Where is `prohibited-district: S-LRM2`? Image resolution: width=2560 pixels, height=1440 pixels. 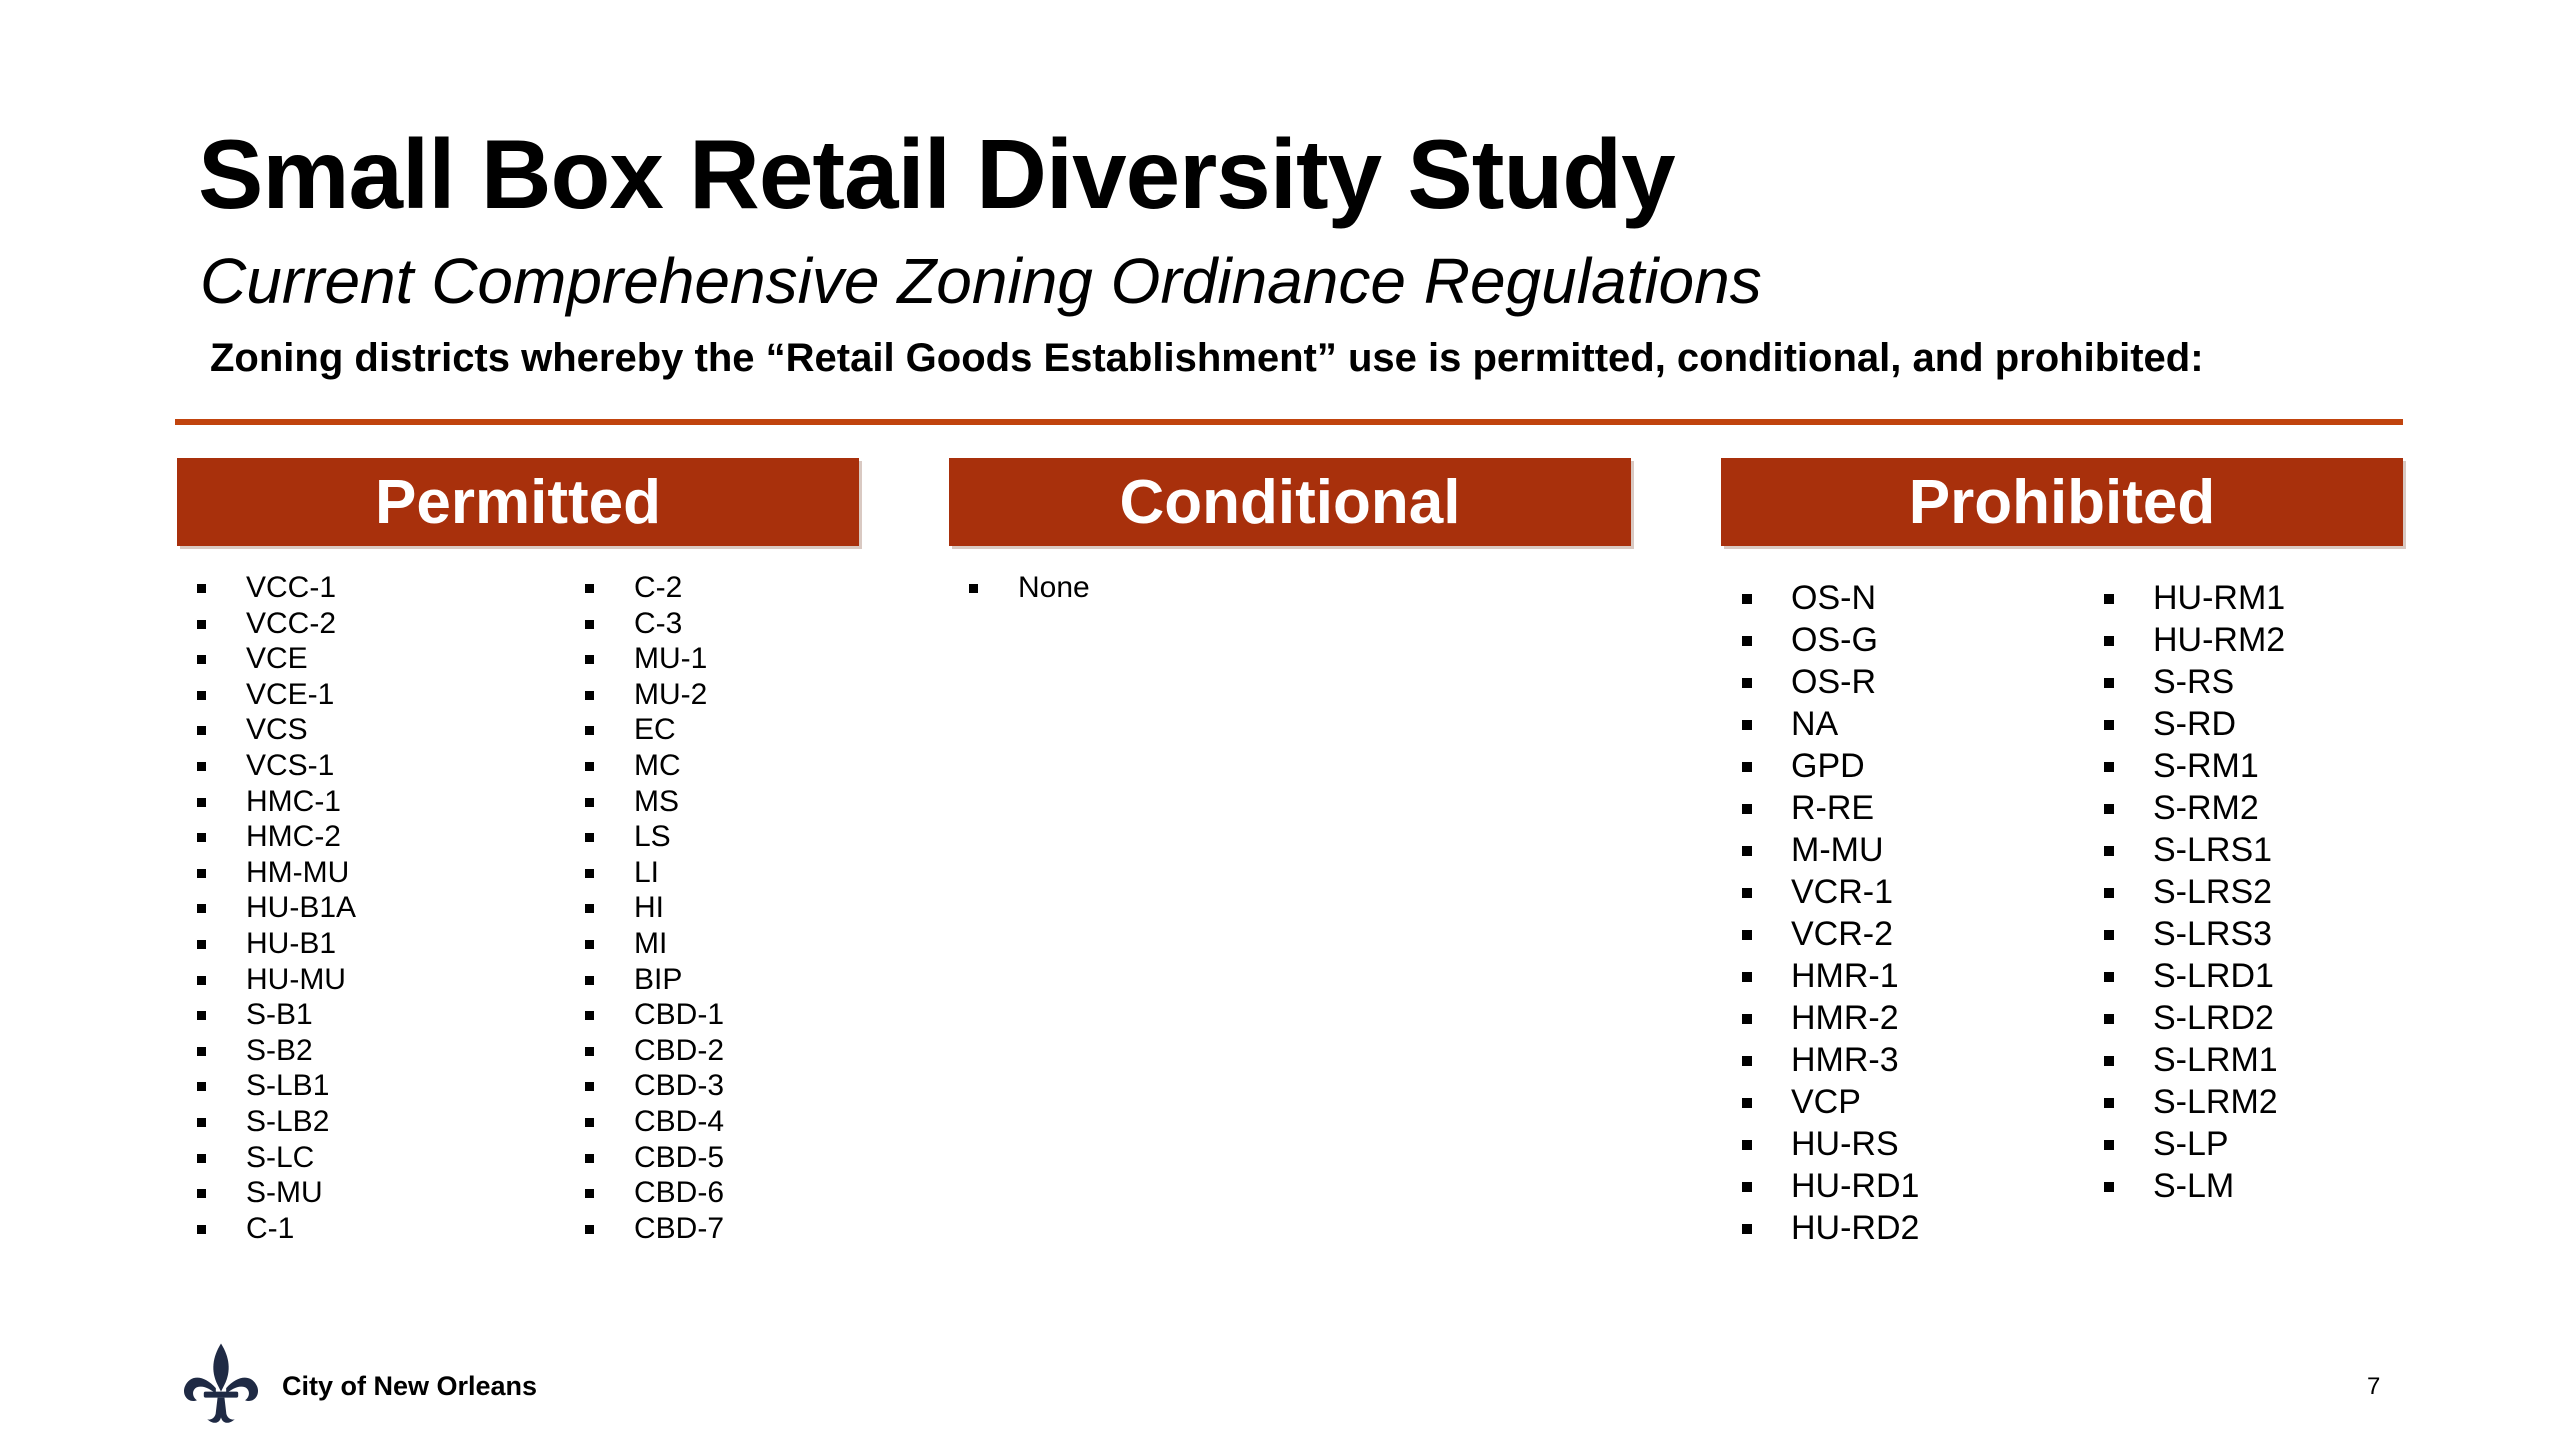 prohibited-district: S-LRM2 is located at coordinates (2184, 1102).